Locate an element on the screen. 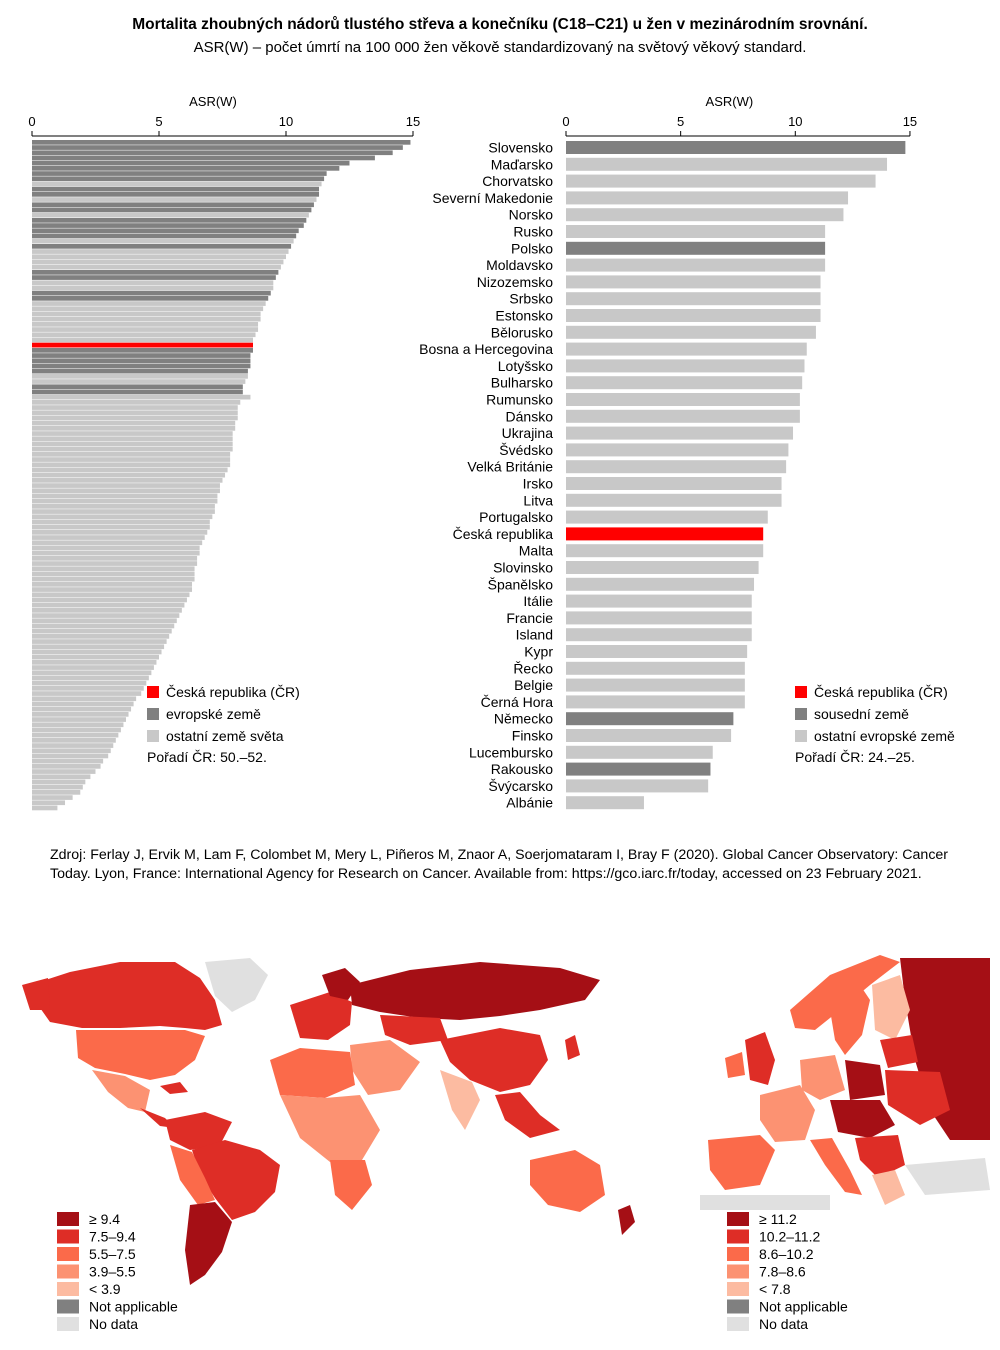 This screenshot has height=1350, width=1000. category-label: Severní Makedonie is located at coordinates (492, 198).